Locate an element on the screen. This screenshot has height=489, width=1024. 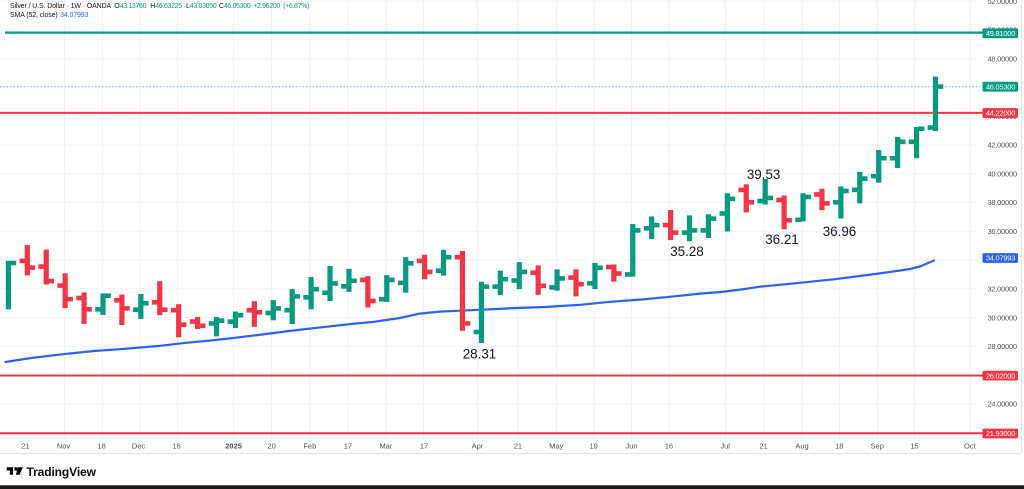
svg-text: 46.05300 is located at coordinates (1000, 86).